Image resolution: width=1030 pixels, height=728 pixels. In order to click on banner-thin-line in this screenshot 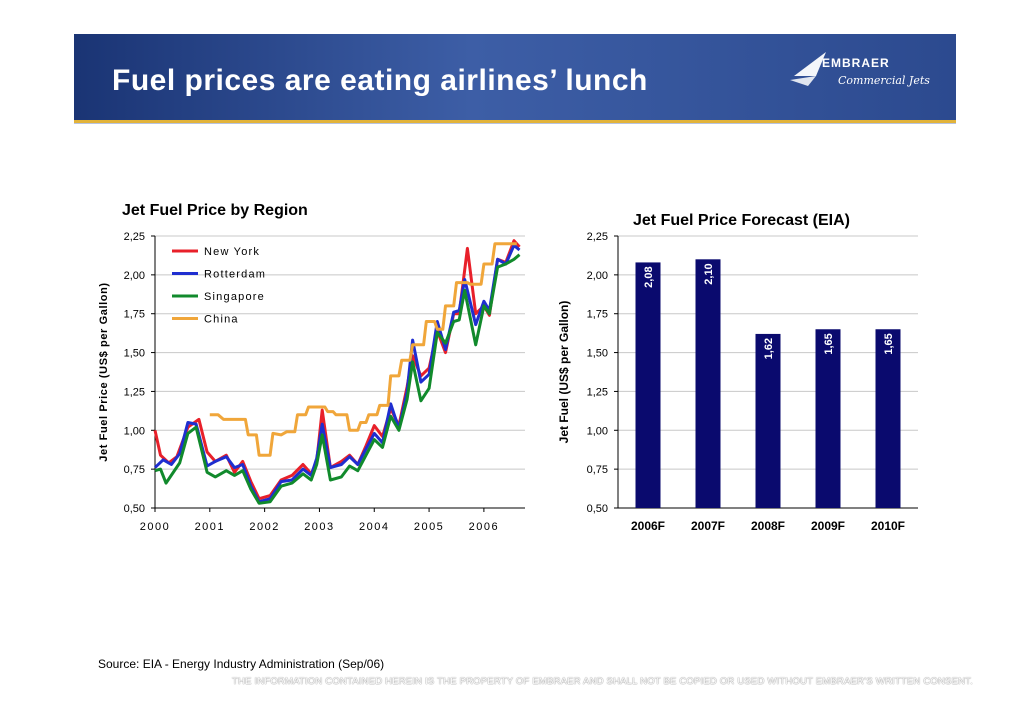, I will do `click(515, 123)`.